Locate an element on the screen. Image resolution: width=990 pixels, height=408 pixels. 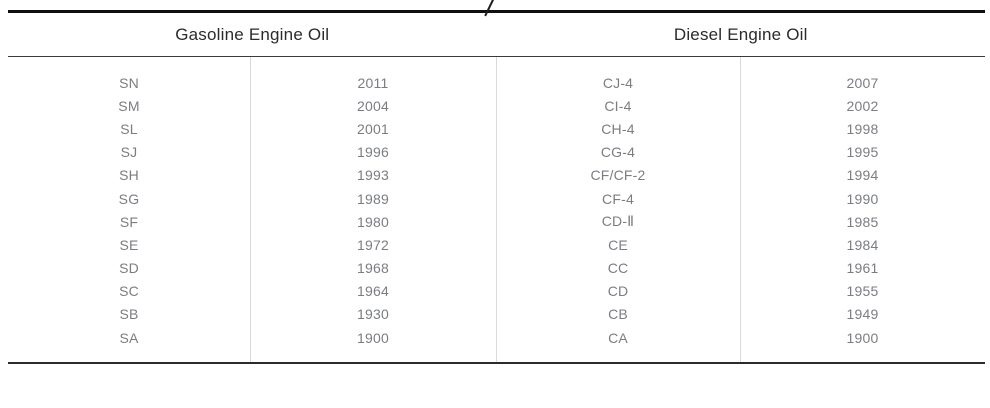
table-cell-diesel-year: 1984 is located at coordinates (862, 244).